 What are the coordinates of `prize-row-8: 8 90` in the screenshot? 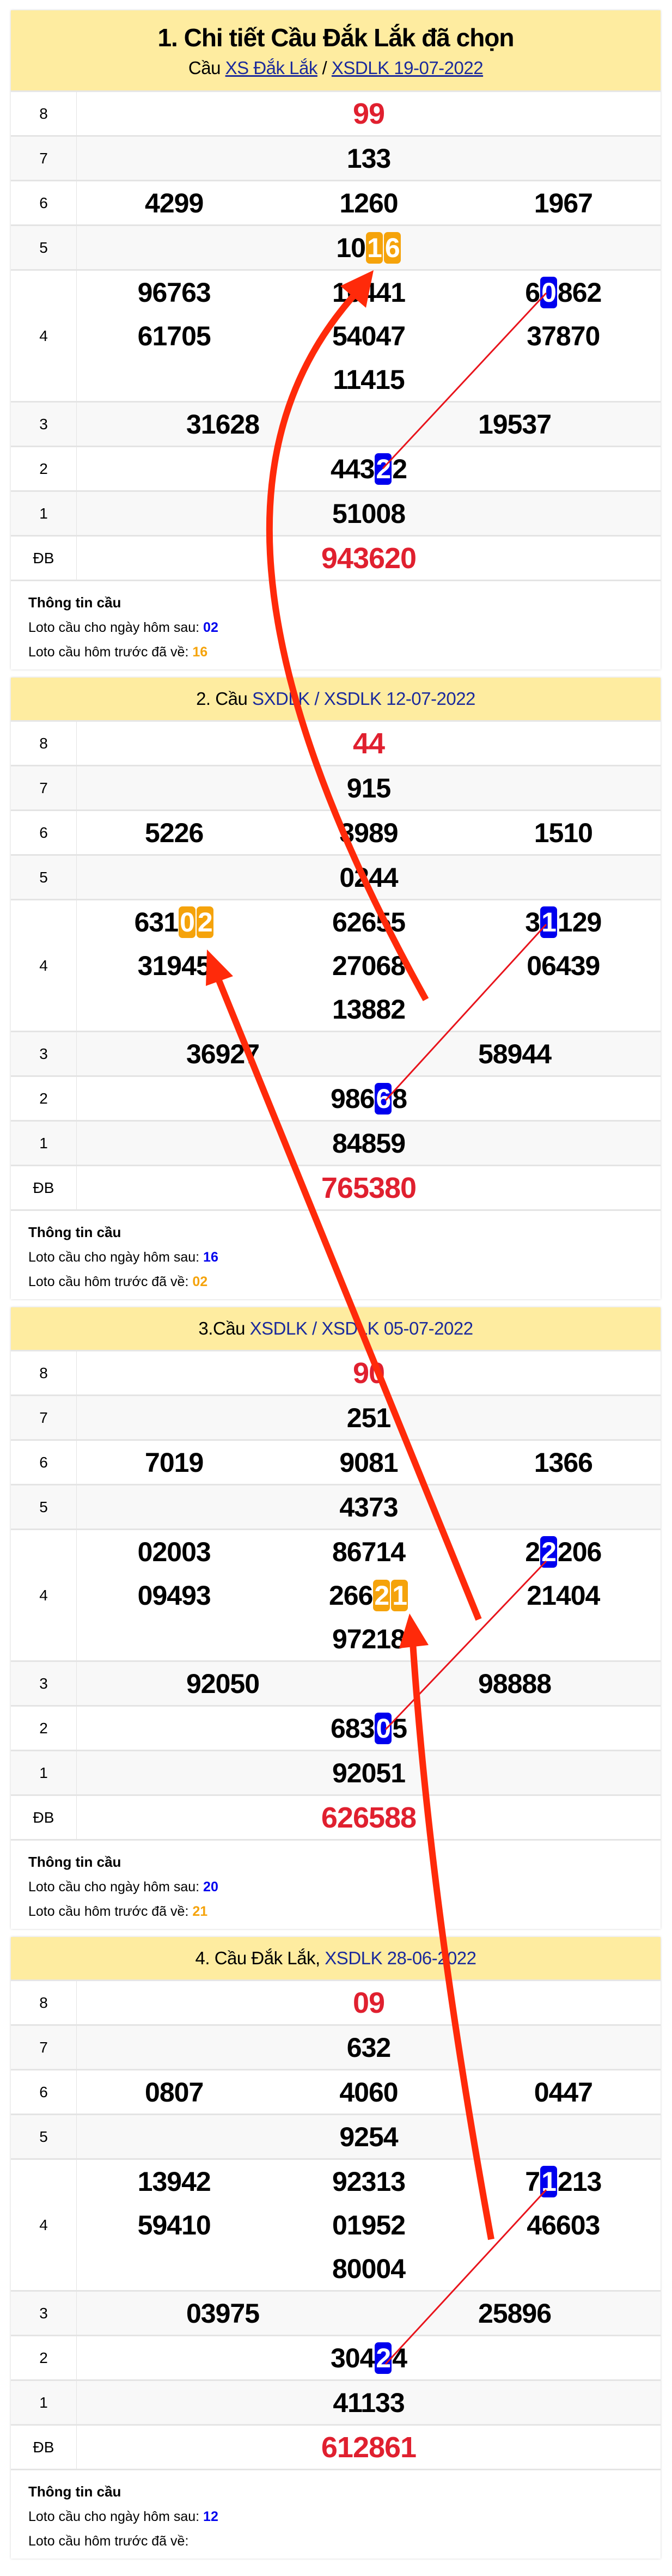 It's located at (336, 1374).